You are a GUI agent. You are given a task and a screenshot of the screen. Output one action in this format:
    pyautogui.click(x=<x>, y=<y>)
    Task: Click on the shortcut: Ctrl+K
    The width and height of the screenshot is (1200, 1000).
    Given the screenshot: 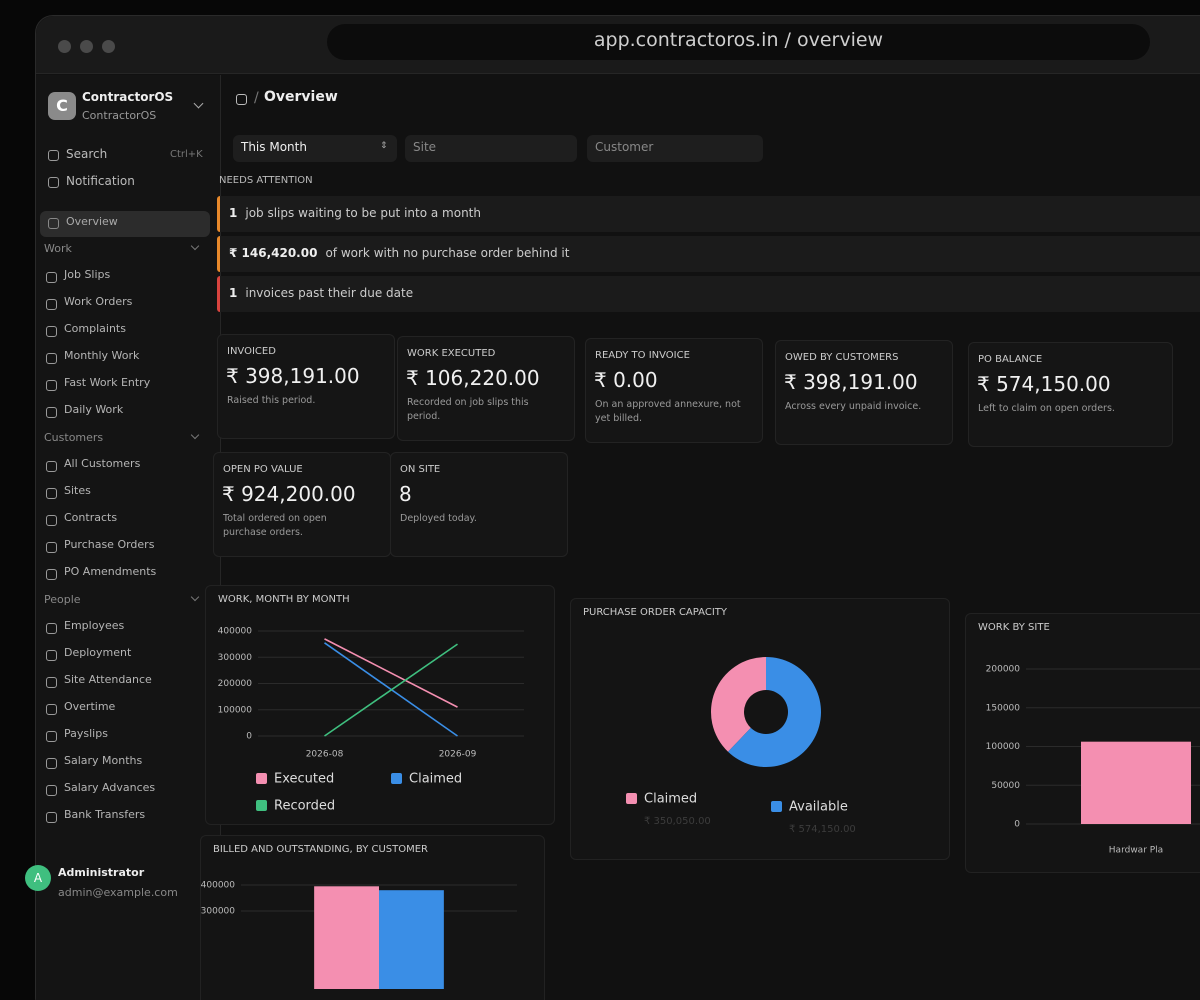 What is the action you would take?
    pyautogui.click(x=186, y=154)
    